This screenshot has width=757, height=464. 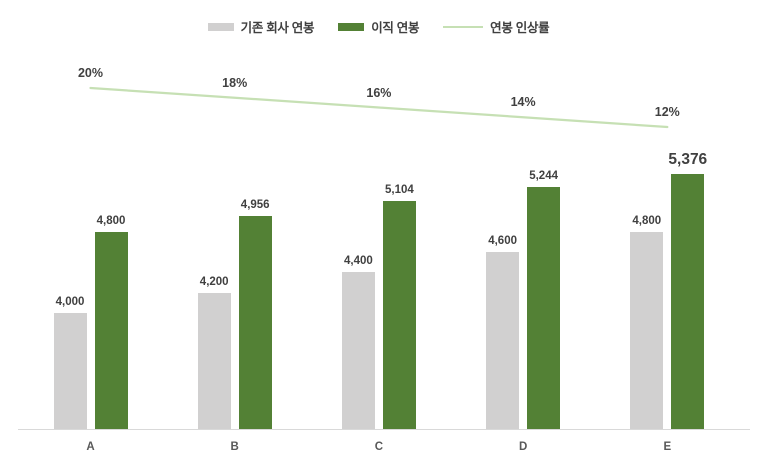 I want to click on legend-item-increase-rate: 연봉 인상률, so click(x=496, y=26).